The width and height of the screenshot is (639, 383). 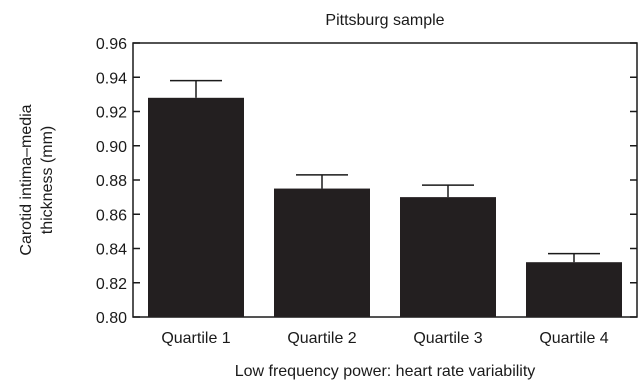 What do you see at coordinates (447, 338) in the screenshot?
I see `x-tick-label: Quartile 3` at bounding box center [447, 338].